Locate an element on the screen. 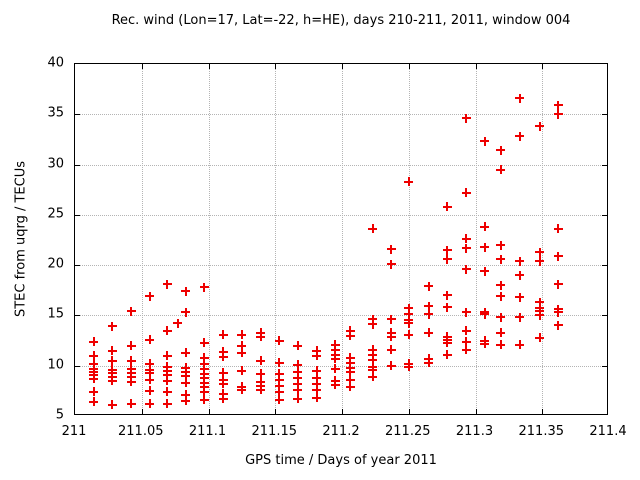 The height and width of the screenshot is (480, 640). x-tick-label: 211.05 is located at coordinates (141, 431).